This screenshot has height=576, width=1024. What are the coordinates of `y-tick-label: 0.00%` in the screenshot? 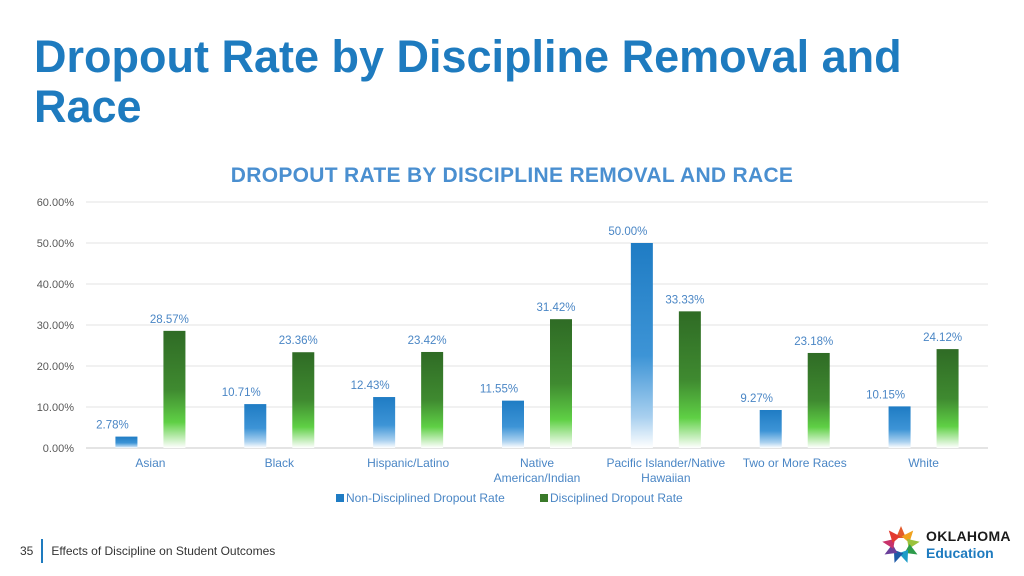 It's located at (58, 449).